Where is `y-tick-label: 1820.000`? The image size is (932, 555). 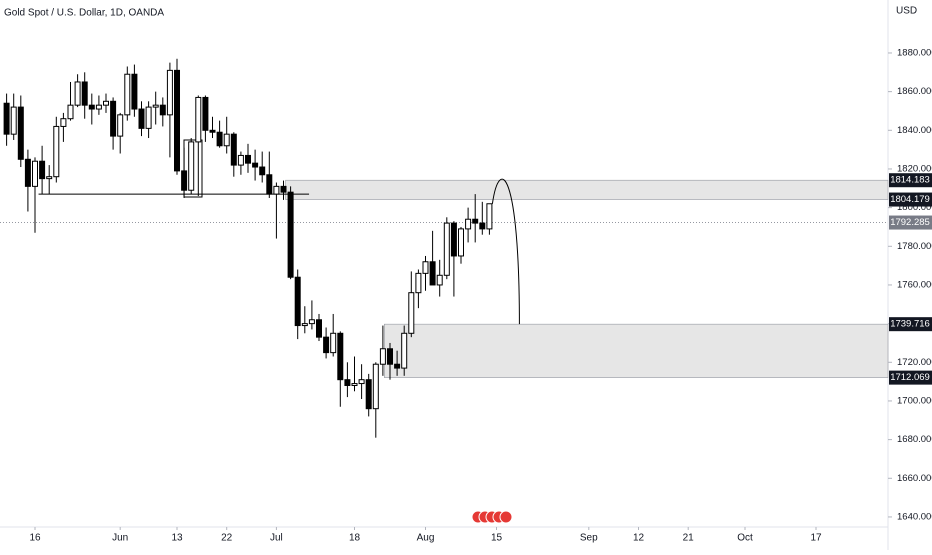
y-tick-label: 1820.000 is located at coordinates (914, 168).